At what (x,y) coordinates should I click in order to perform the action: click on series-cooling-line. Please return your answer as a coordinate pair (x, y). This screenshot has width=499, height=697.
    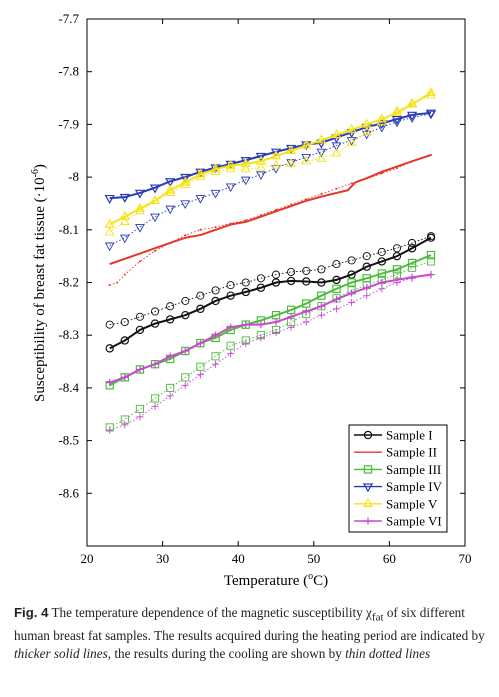
    Looking at the image, I should click on (270, 220).